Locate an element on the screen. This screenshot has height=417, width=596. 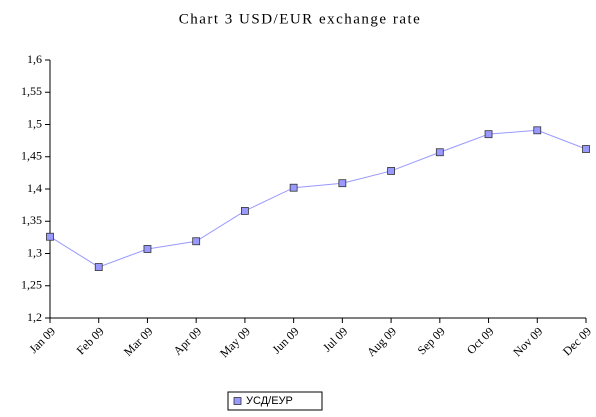
y-tick-label: 1,2 is located at coordinates (34, 317).